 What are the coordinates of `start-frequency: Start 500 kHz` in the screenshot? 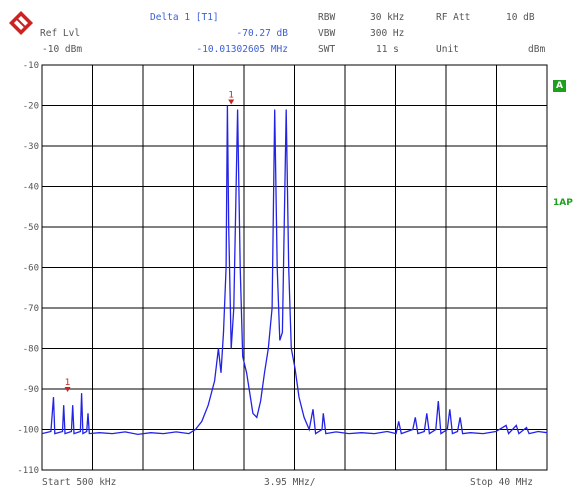 It's located at (79, 482).